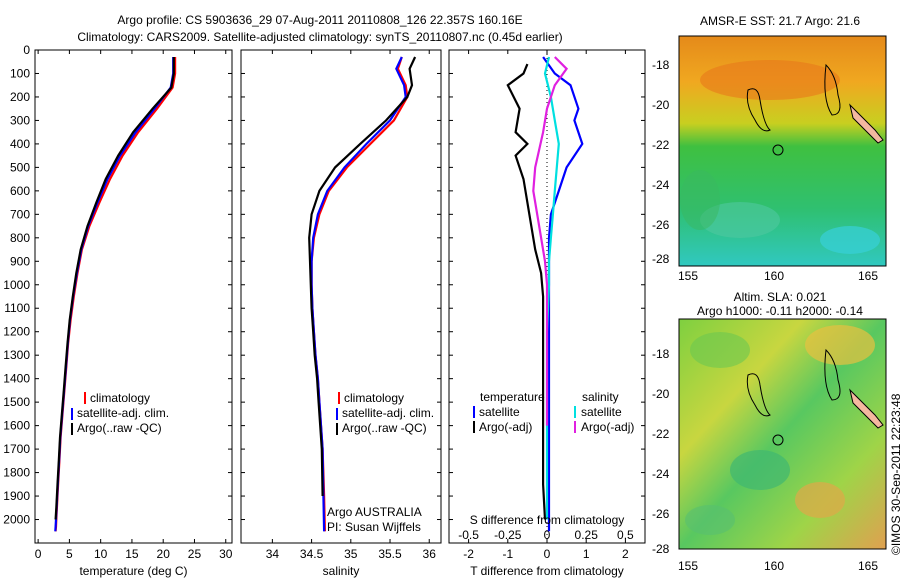 The image size is (900, 580). I want to click on legend-s-satellite: satellite, so click(601, 412).